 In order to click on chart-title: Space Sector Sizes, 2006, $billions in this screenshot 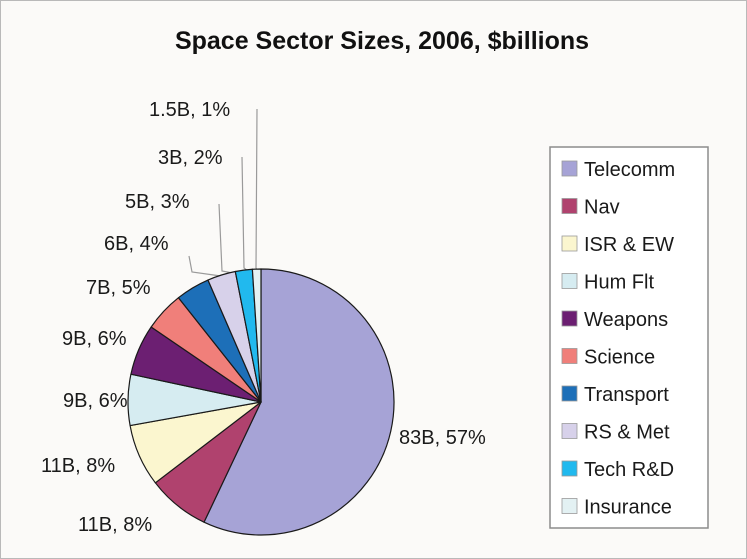, I will do `click(382, 41)`.